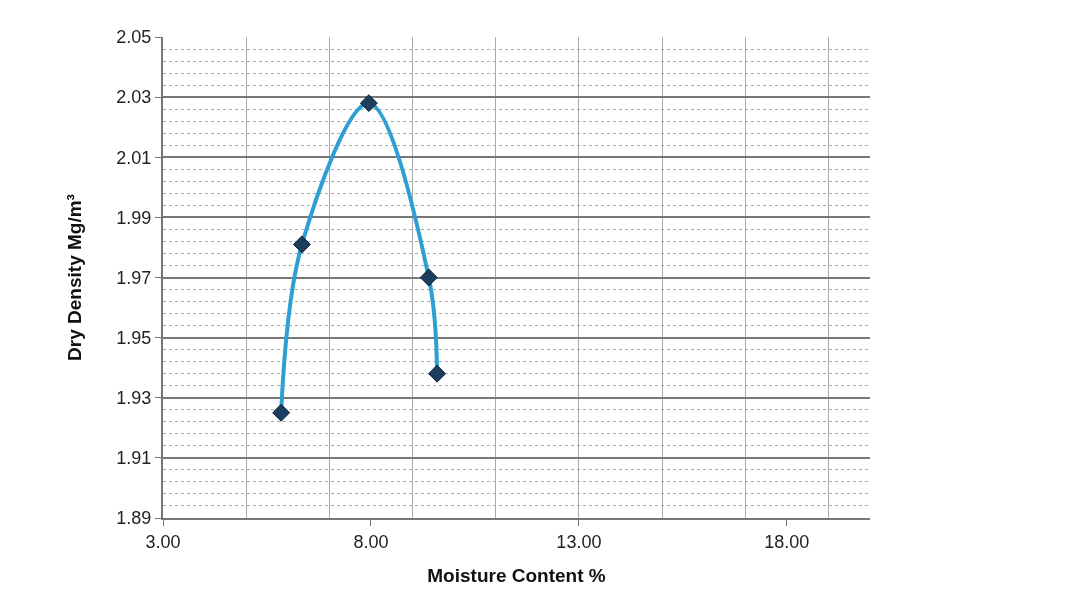 The image size is (1086, 603). Describe the element at coordinates (163, 541) in the screenshot. I see `x-tick-label: 3.00` at that location.